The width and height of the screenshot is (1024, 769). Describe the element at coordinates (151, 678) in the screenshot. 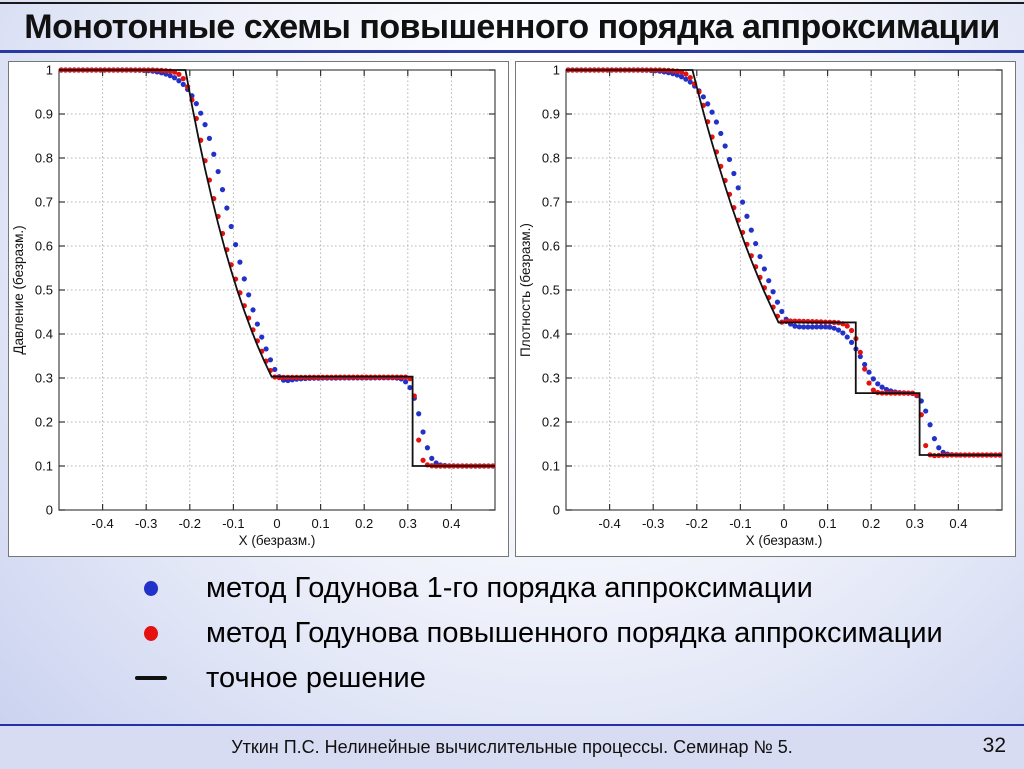

I see `black-line-marker-icon` at that location.